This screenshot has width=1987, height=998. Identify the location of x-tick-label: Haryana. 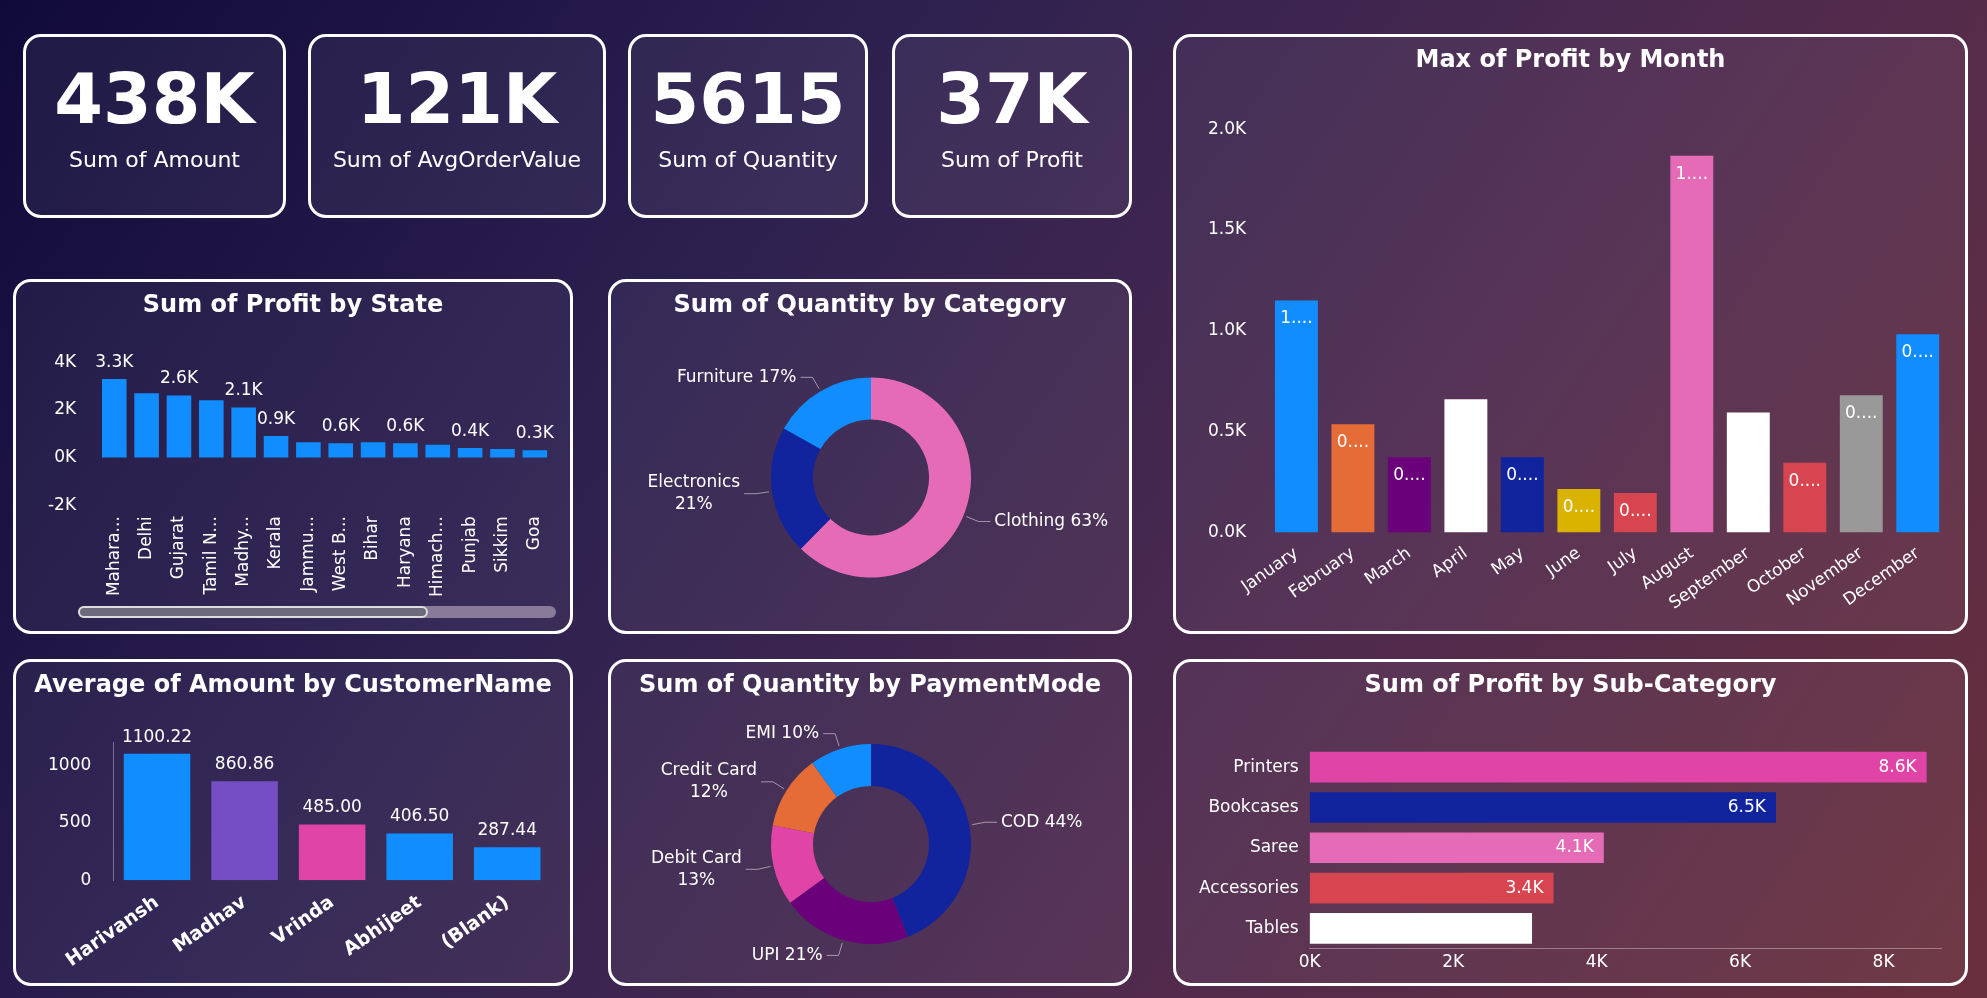
(403, 552).